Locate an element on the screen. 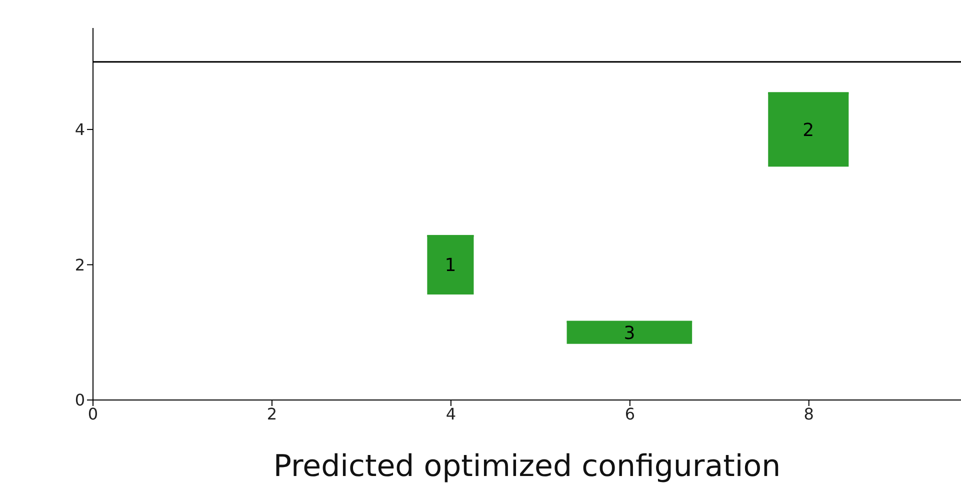  bar is located at coordinates (808, 129).